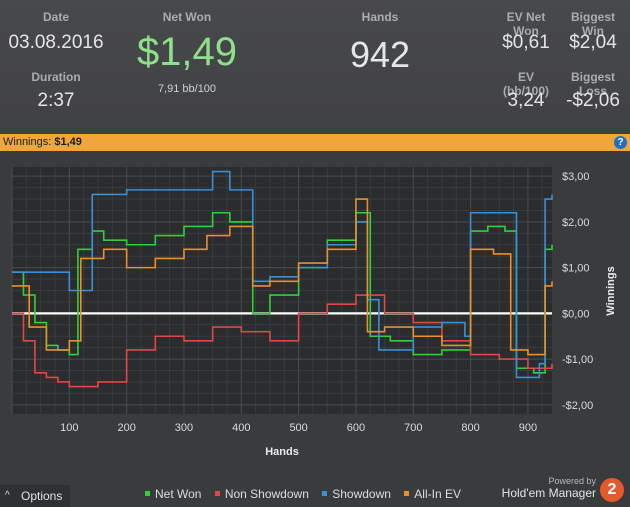  What do you see at coordinates (470, 428) in the screenshot?
I see `x-tick-label: 800` at bounding box center [470, 428].